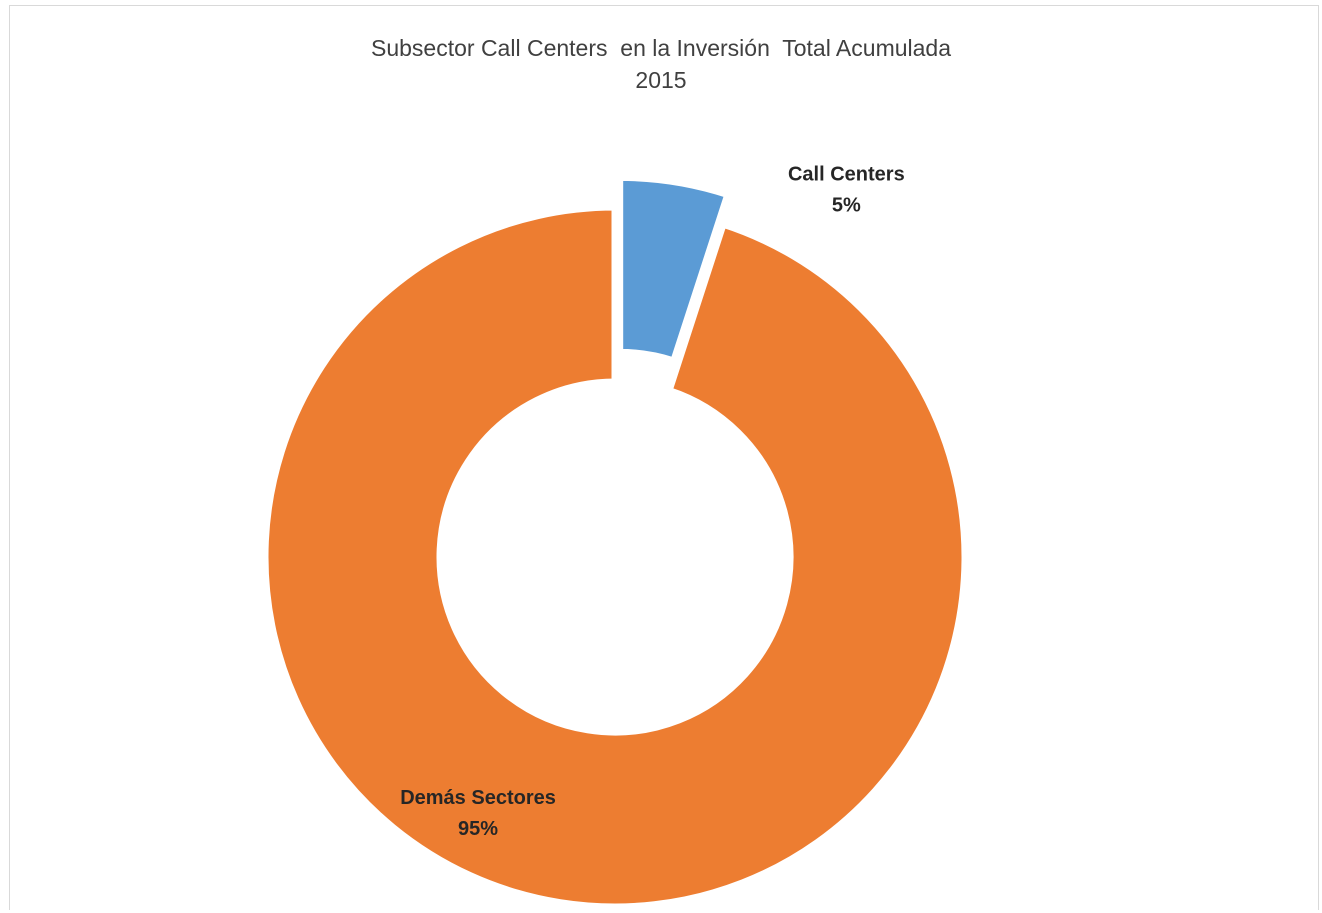 The height and width of the screenshot is (913, 1322). Describe the element at coordinates (846, 190) in the screenshot. I see `data-label-call-centers: Call Centers 5%` at that location.